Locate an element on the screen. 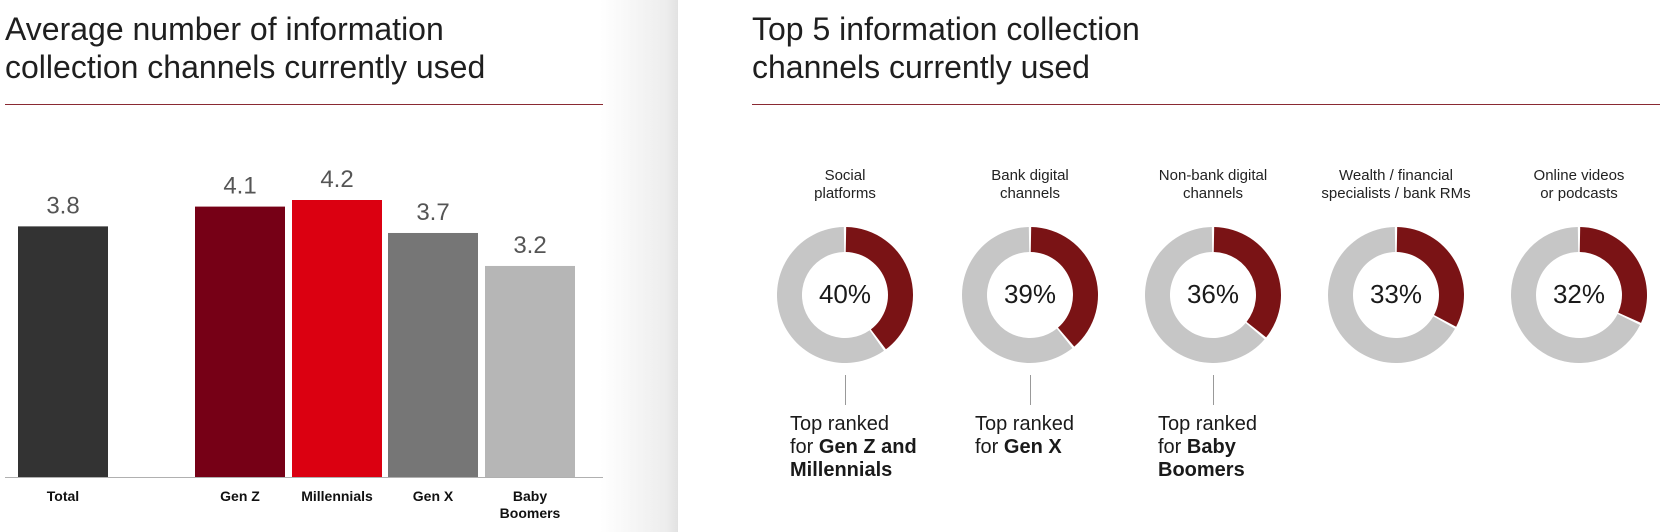  top-ranked-note-group: Baby Boomers is located at coordinates (1201, 458).